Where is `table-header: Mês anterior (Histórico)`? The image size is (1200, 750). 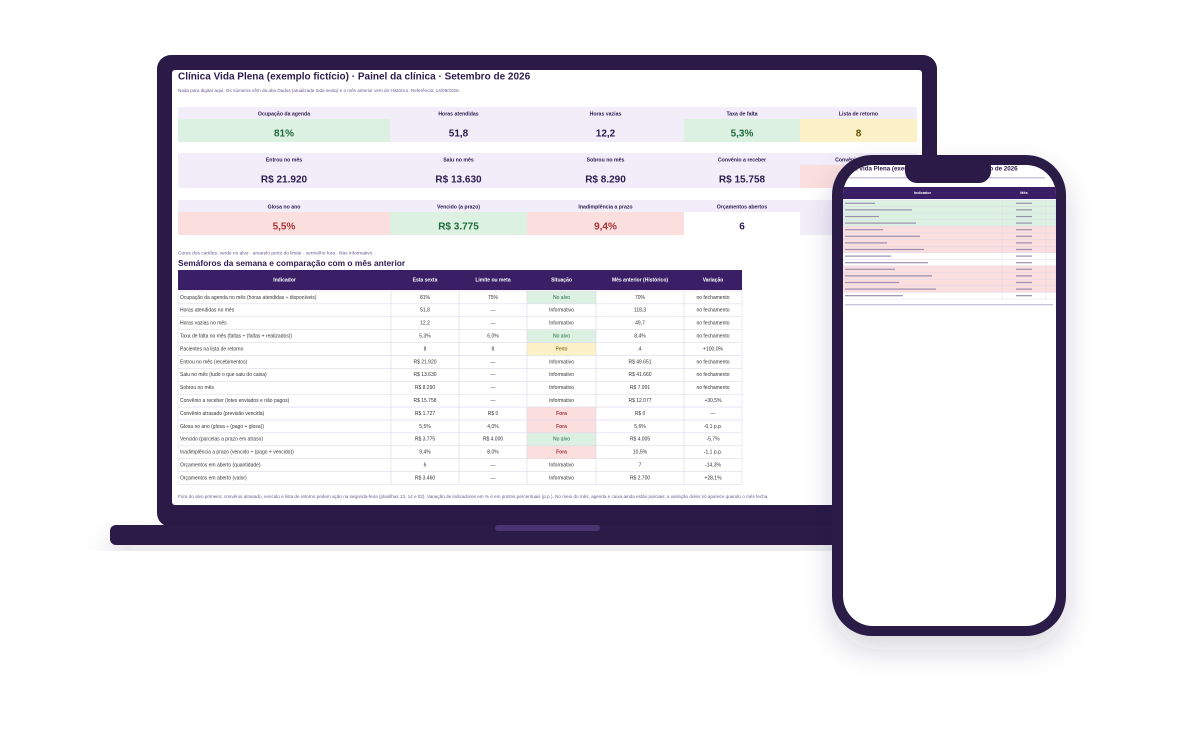
table-header: Mês anterior (Histórico) is located at coordinates (640, 280).